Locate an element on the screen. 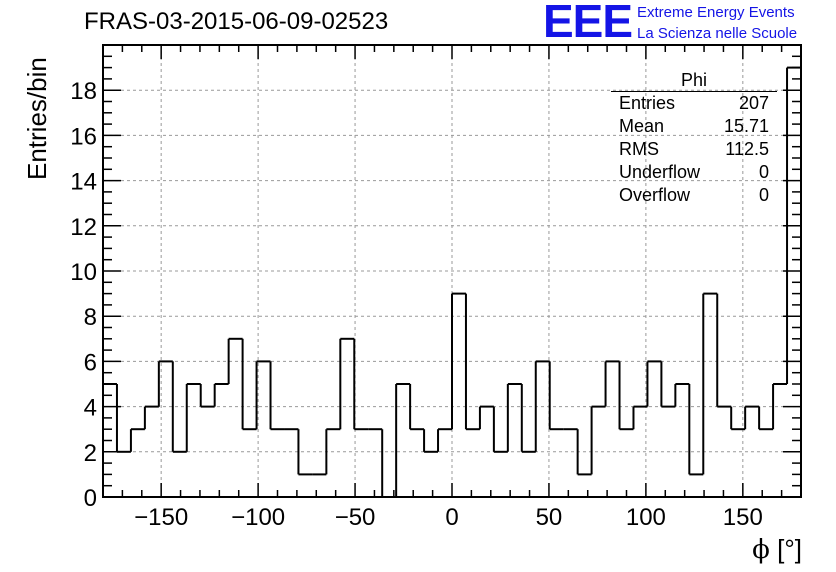  stats-label: Overflow is located at coordinates (655, 195).